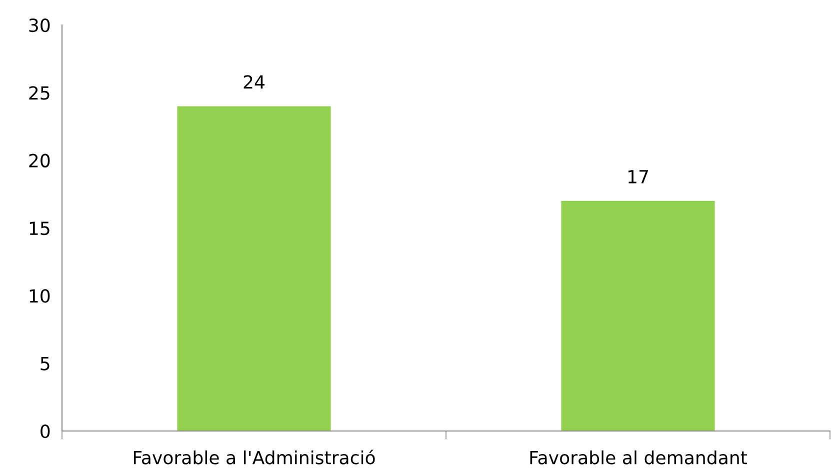  Describe the element at coordinates (254, 457) in the screenshot. I see `x-tick-label: Favorable a l'Administració` at that location.